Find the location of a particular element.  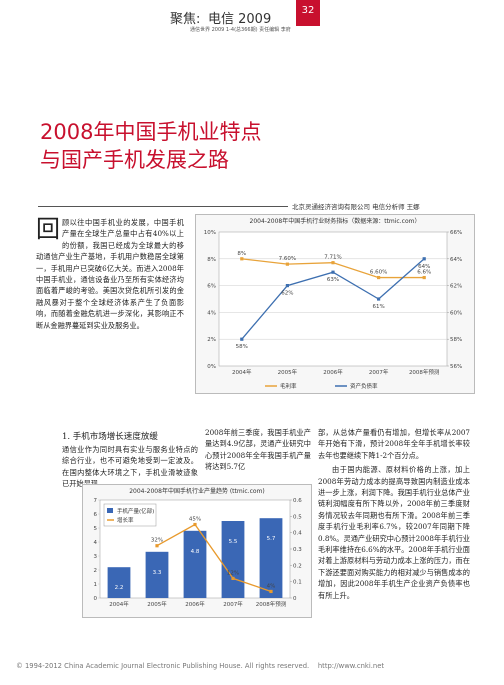

y-tick-label: 2 is located at coordinates (96, 571).